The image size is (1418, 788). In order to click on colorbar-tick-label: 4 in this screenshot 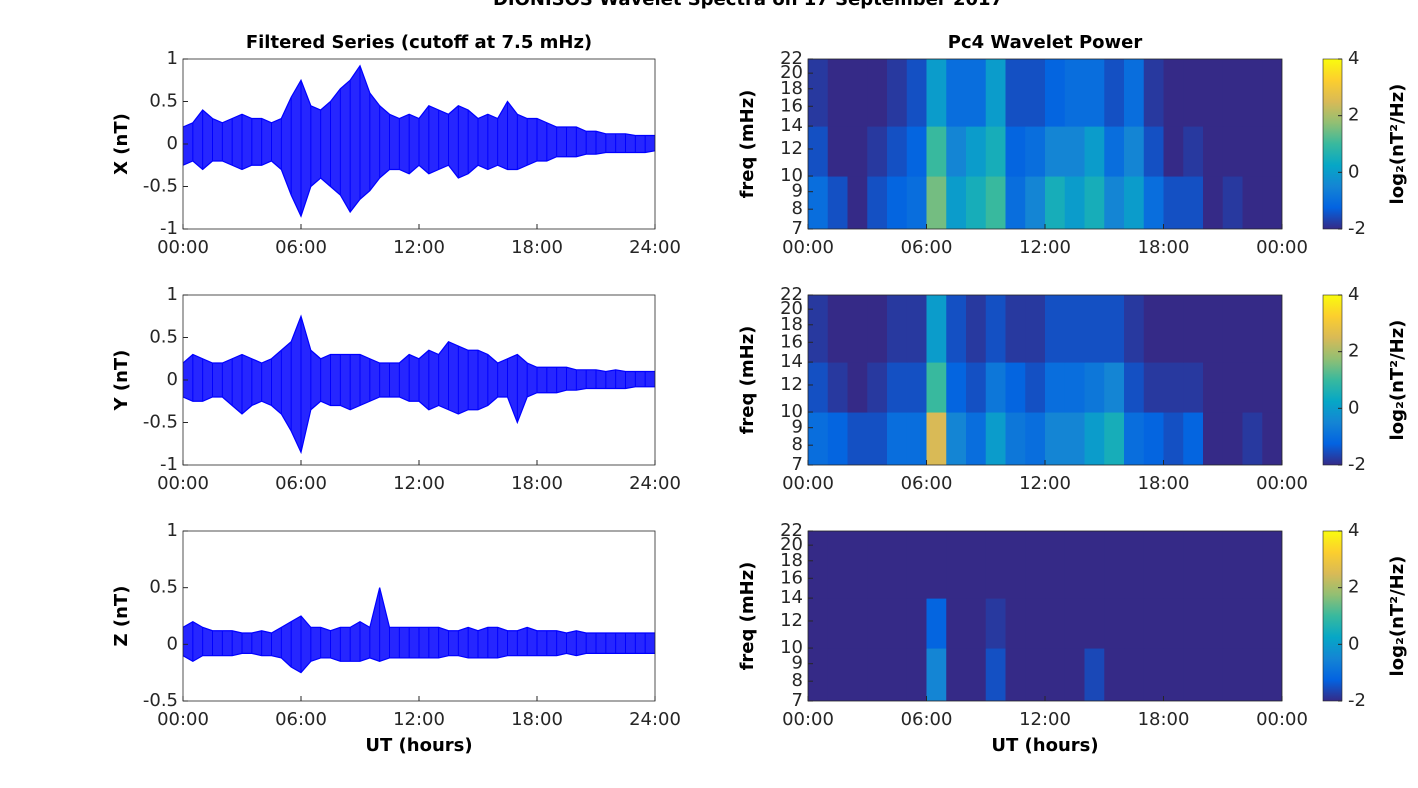, I will do `click(1353, 530)`.